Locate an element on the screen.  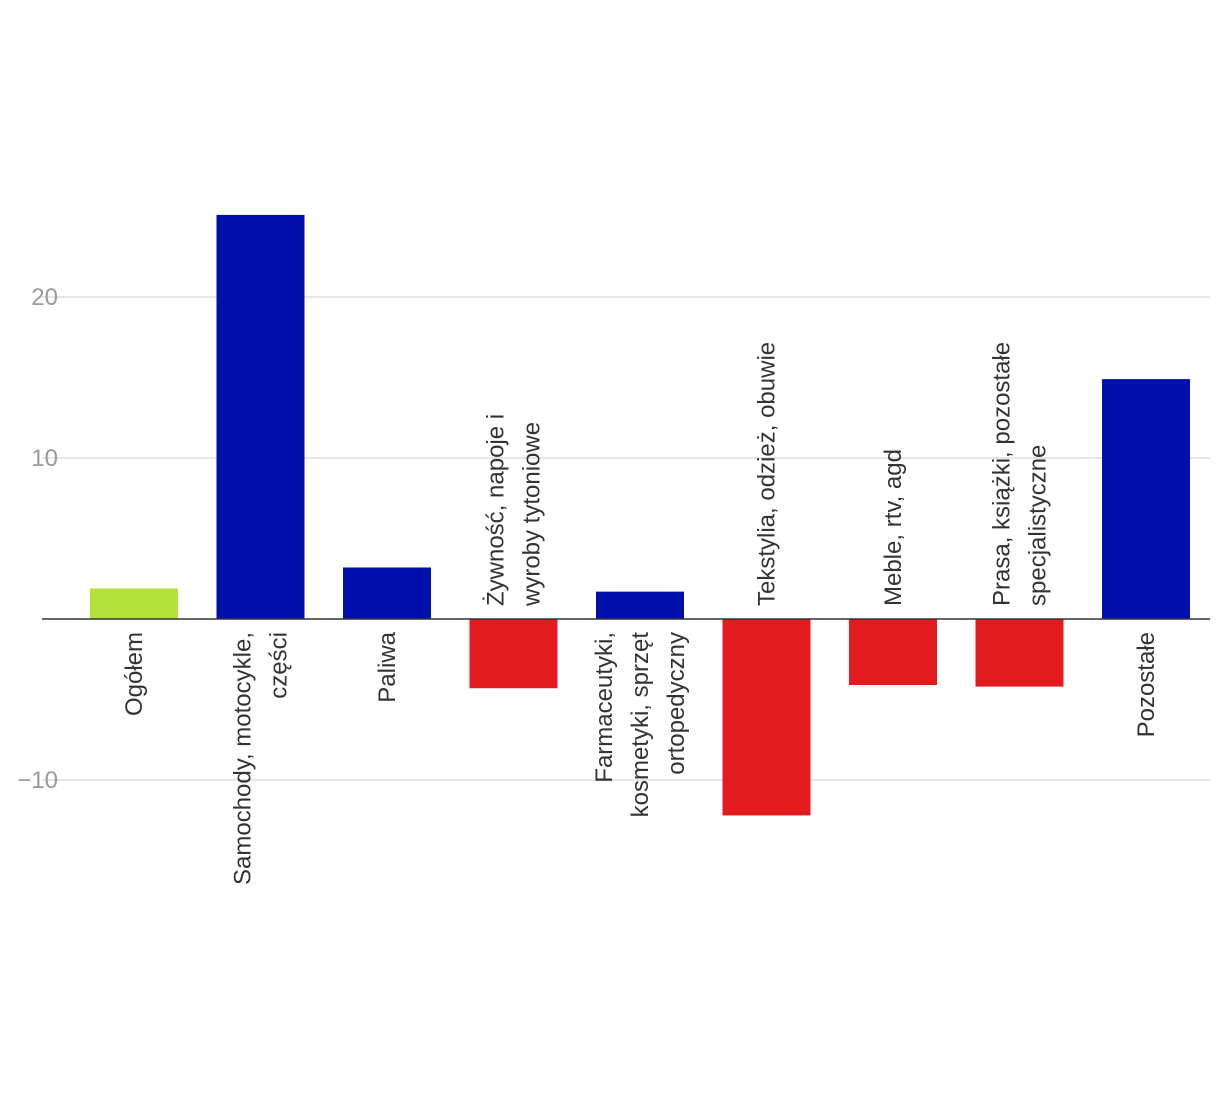
category-label-6: Meble, rtv, agd is located at coordinates (893, 527).